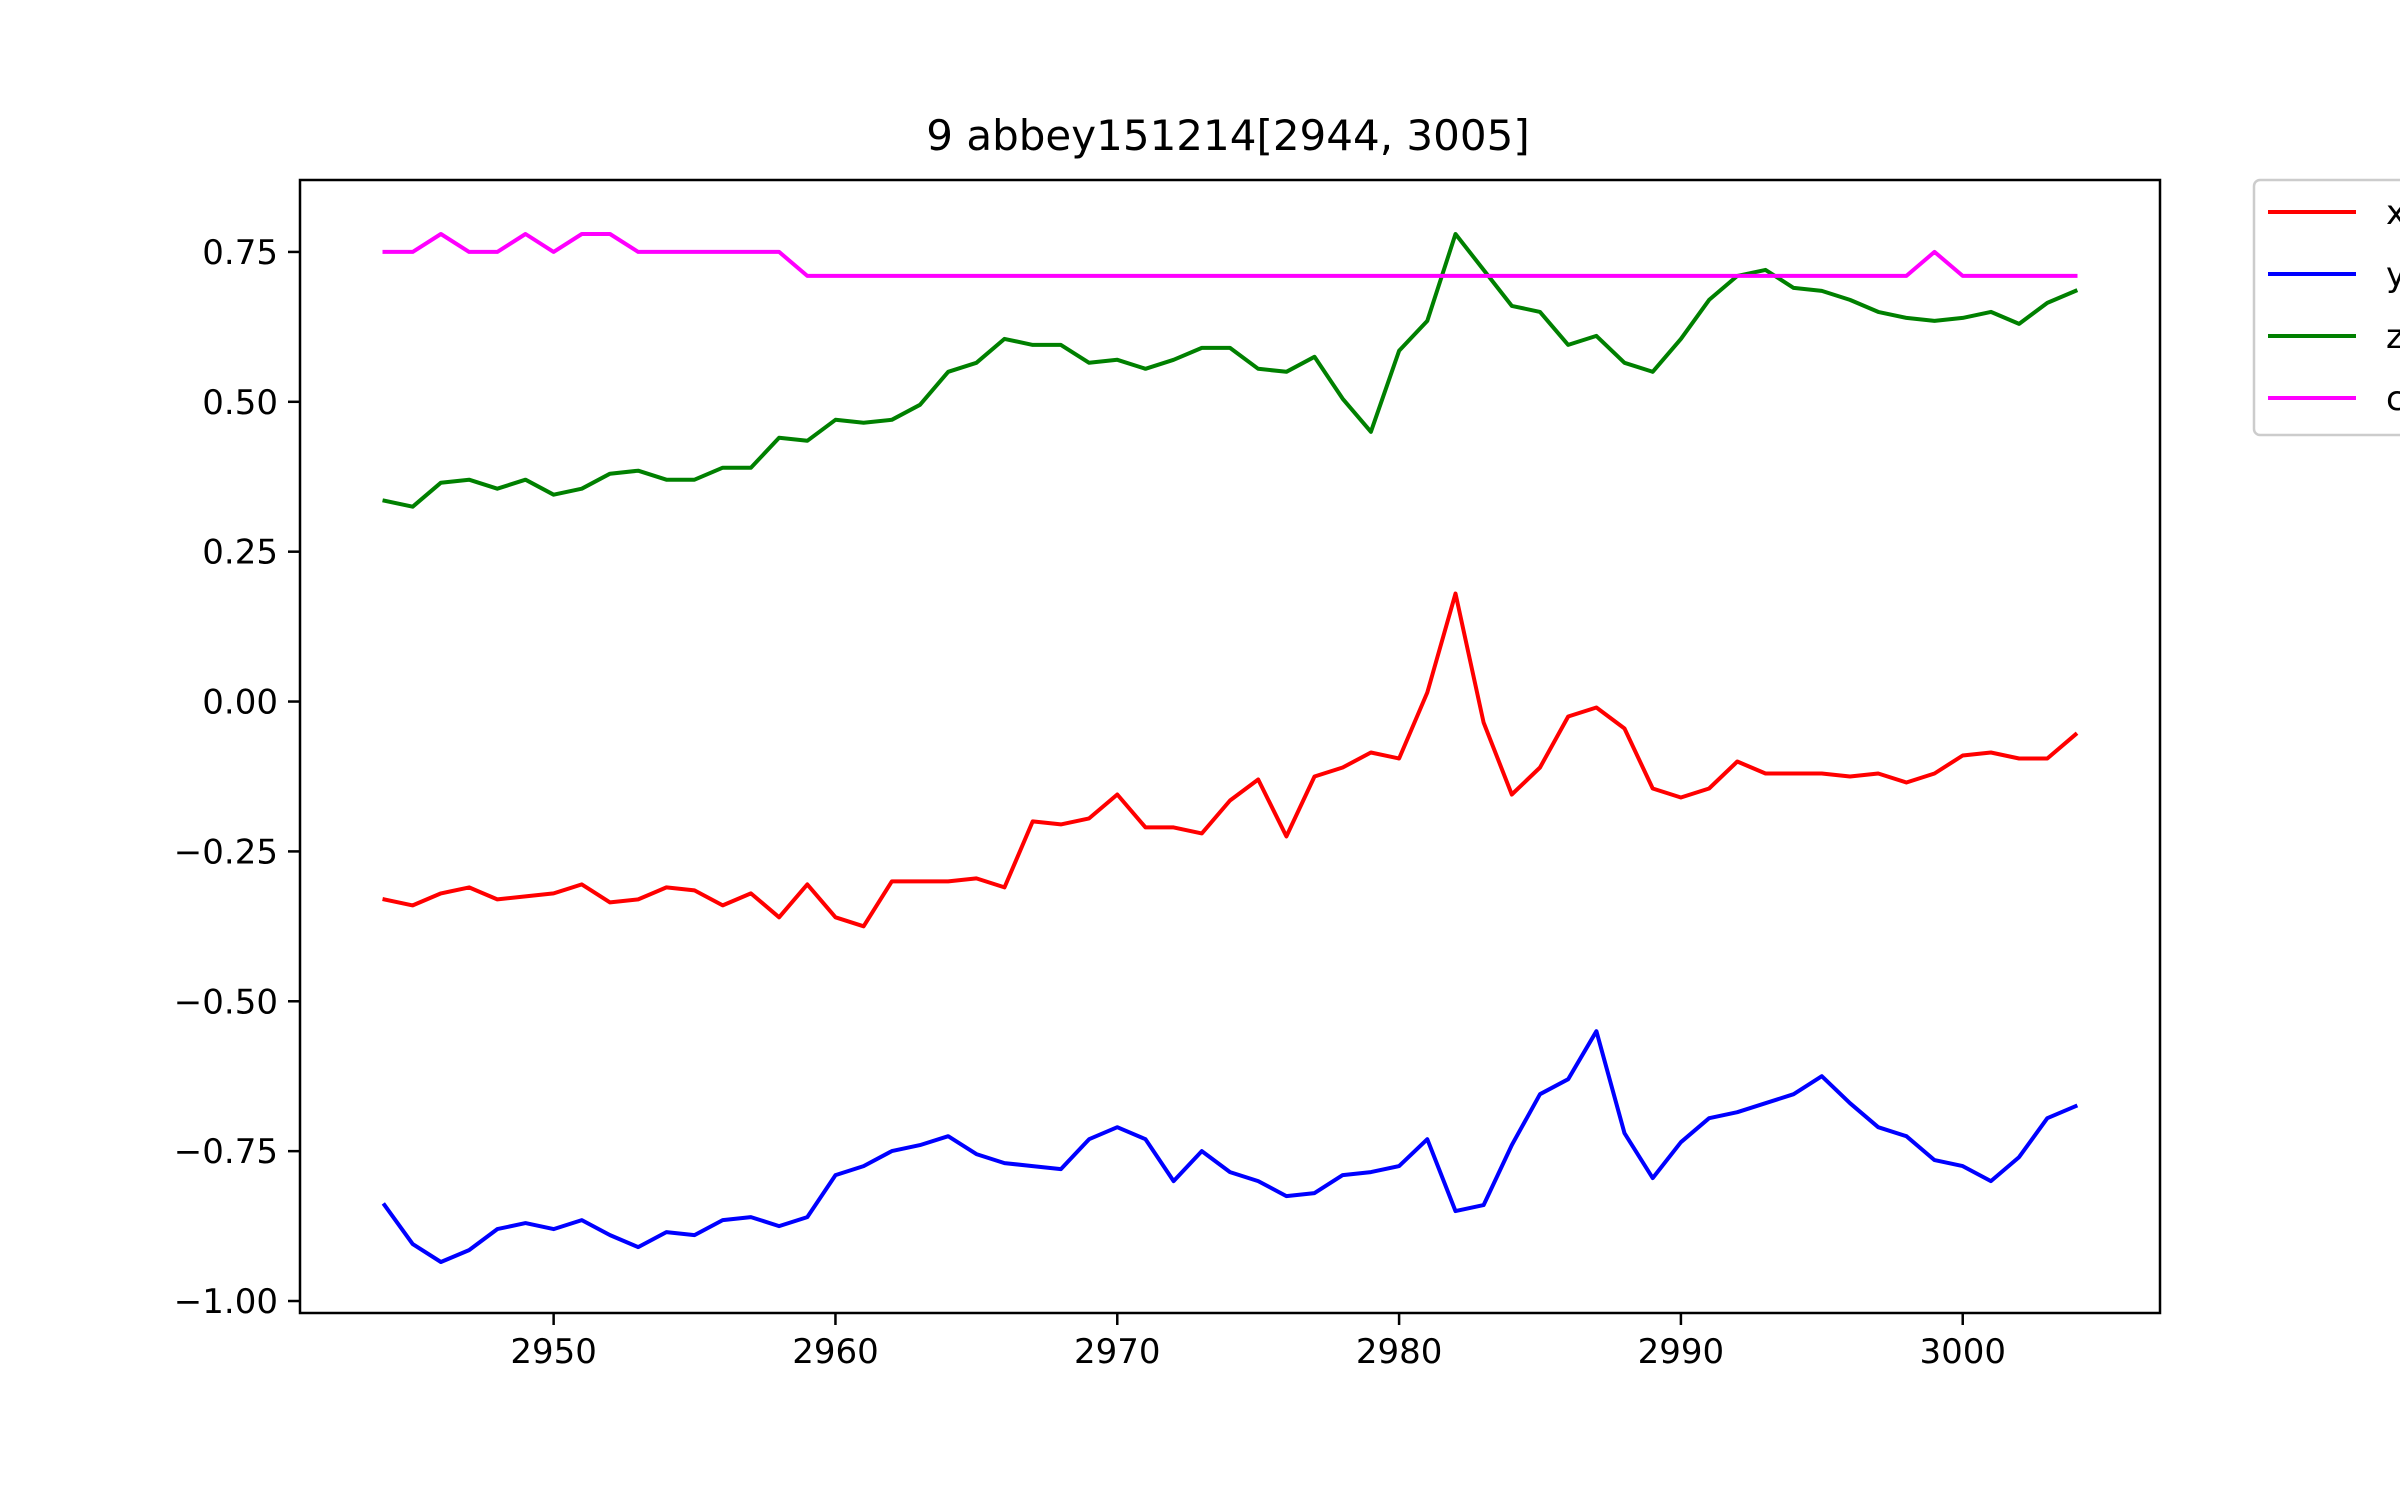 This screenshot has height=1505, width=2400. I want to click on y-tick-label: 0.00, so click(240, 703).